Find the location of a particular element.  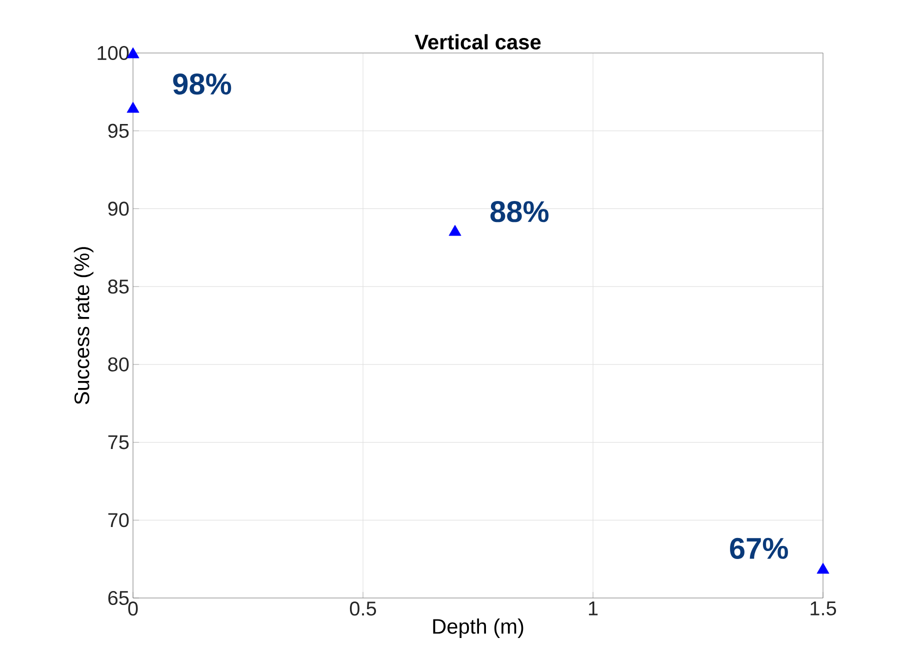

annotation: 98% is located at coordinates (202, 84).